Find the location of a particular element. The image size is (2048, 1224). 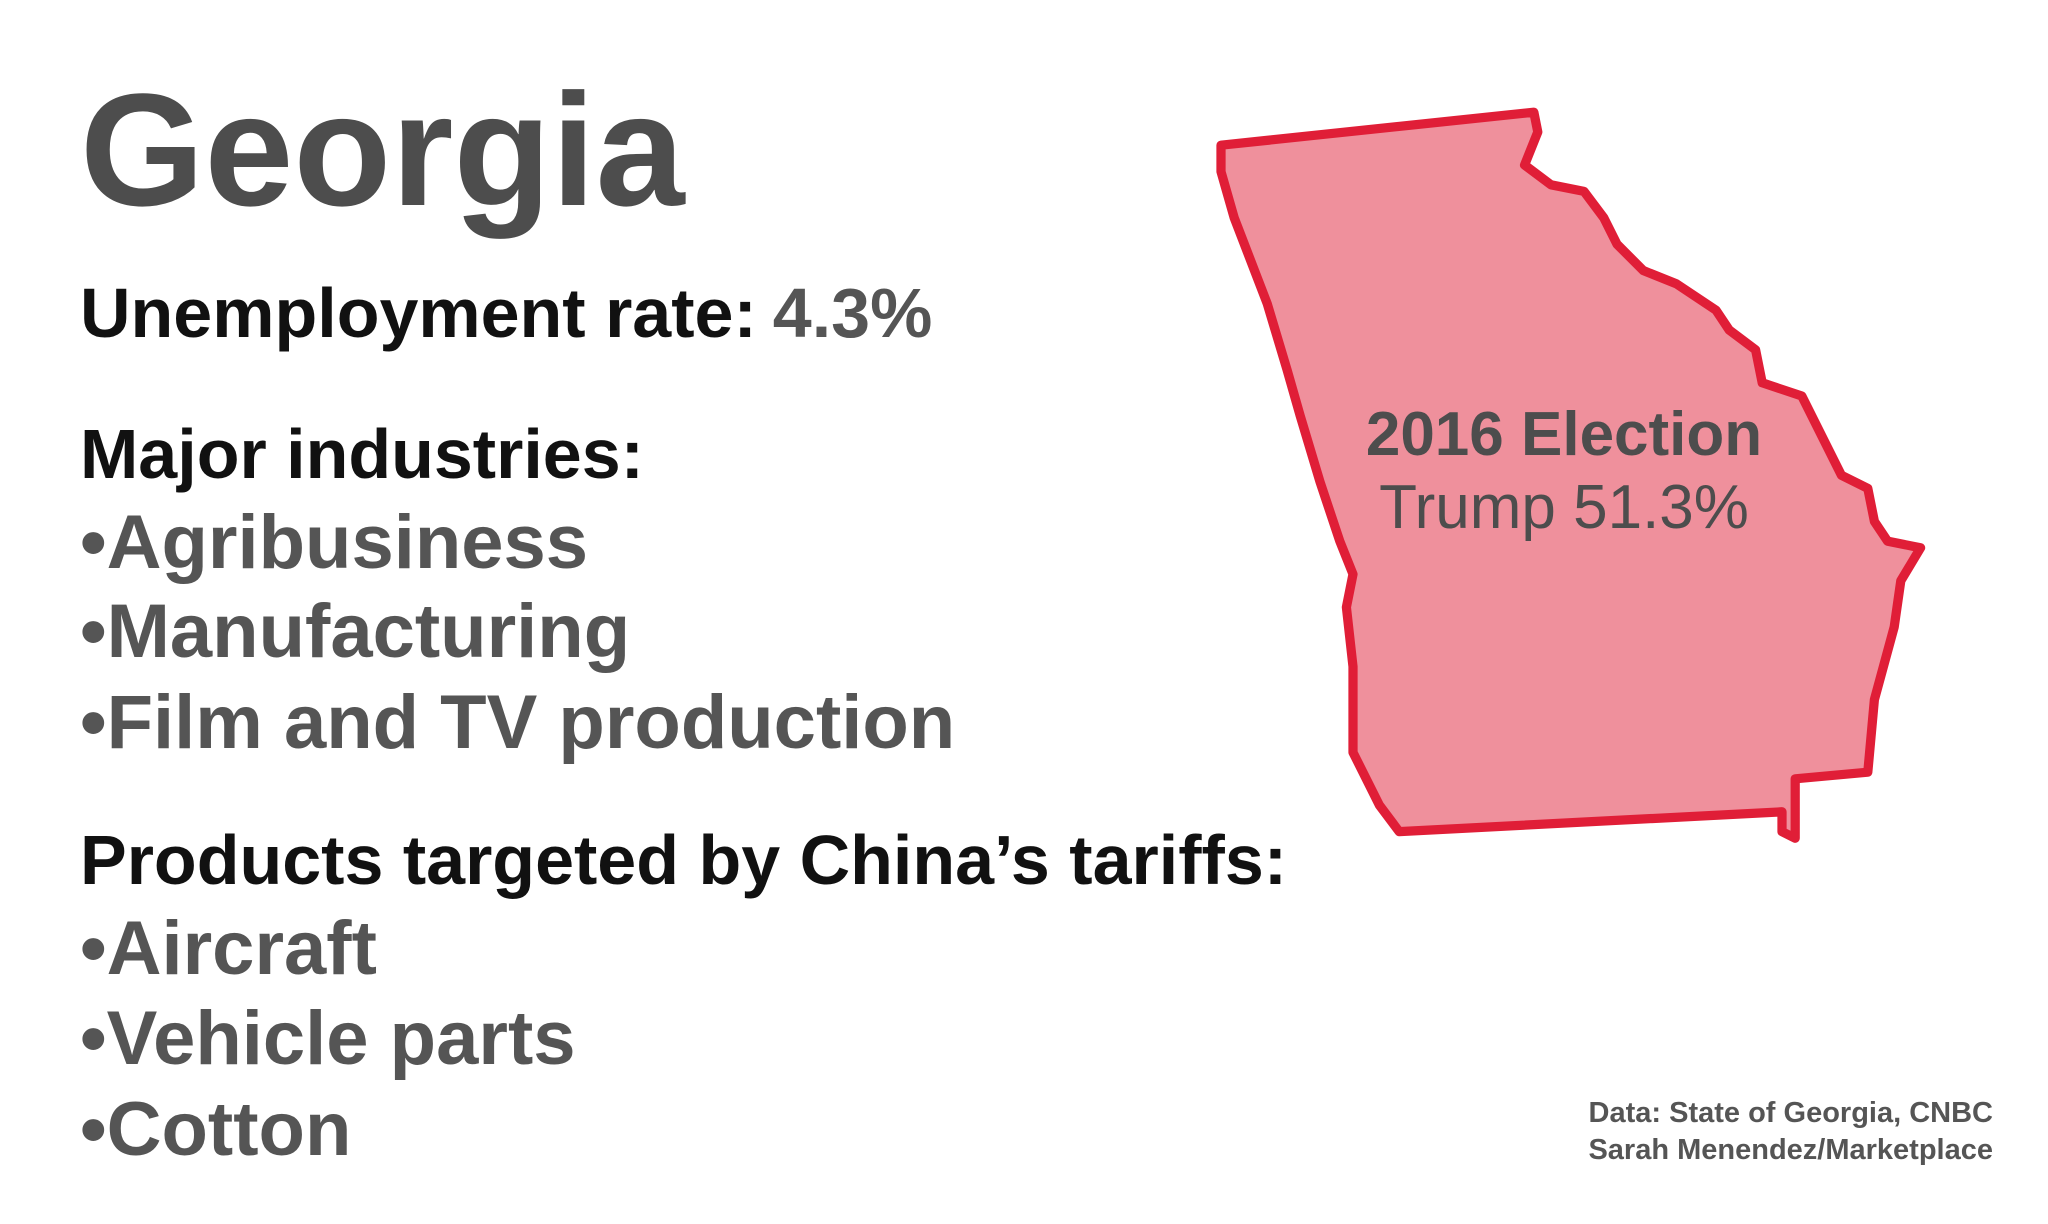

industries-heading: Major industries: is located at coordinates (362, 454).